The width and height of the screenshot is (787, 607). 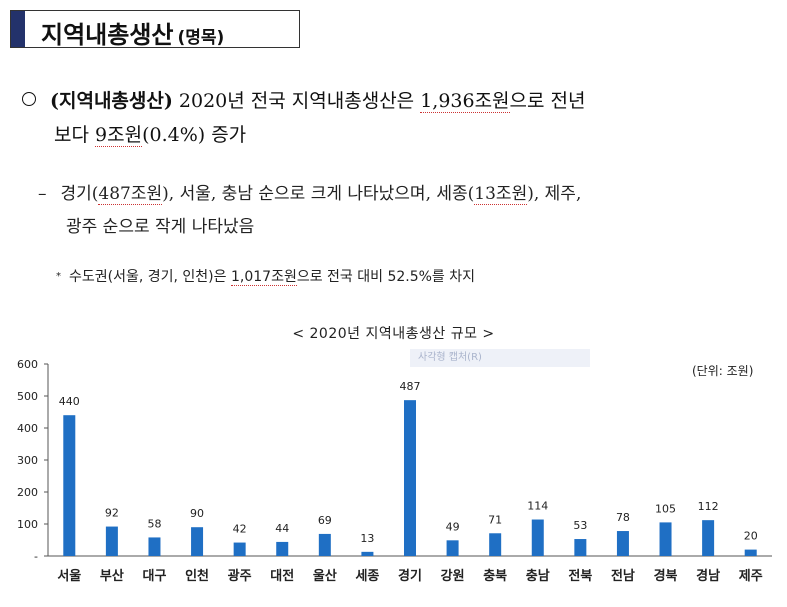 I want to click on x-tick-label: 광주, so click(x=240, y=576).